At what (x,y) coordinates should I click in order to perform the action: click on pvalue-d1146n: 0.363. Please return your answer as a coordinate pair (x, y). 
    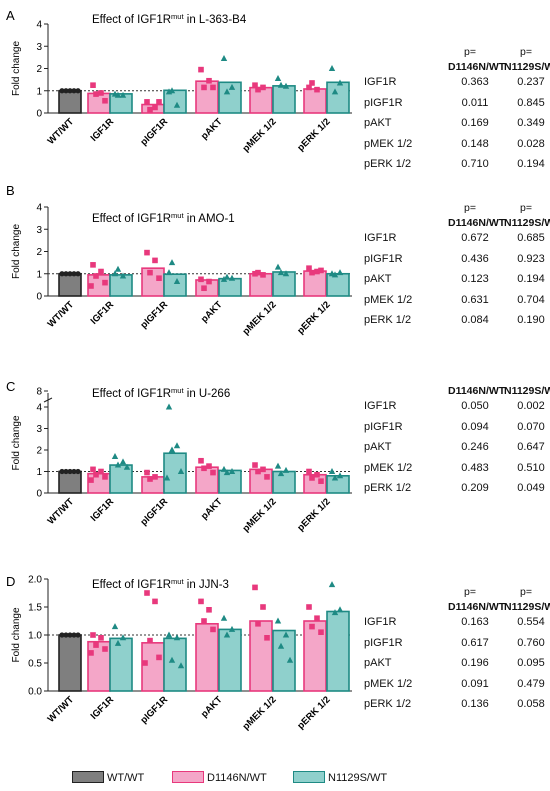
    Looking at the image, I should click on (475, 82).